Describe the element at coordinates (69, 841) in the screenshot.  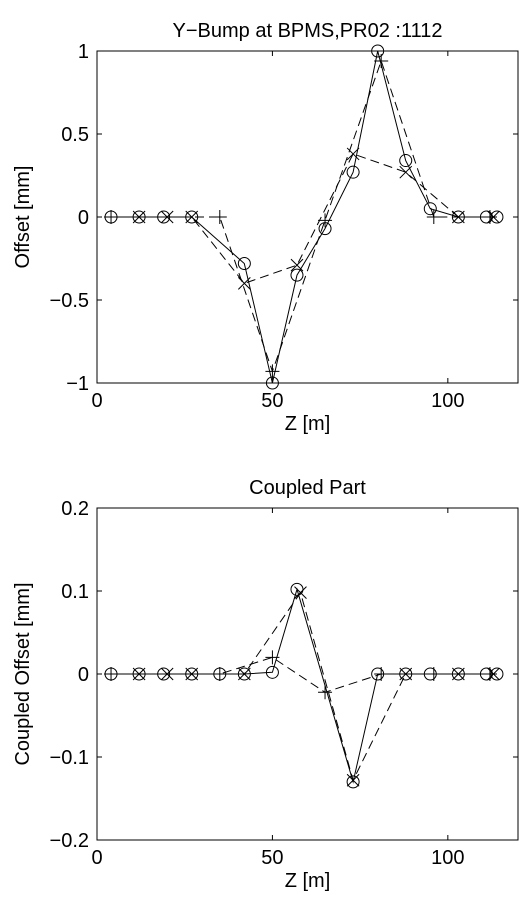
I see `chart-2-ytick-label: −0.2` at that location.